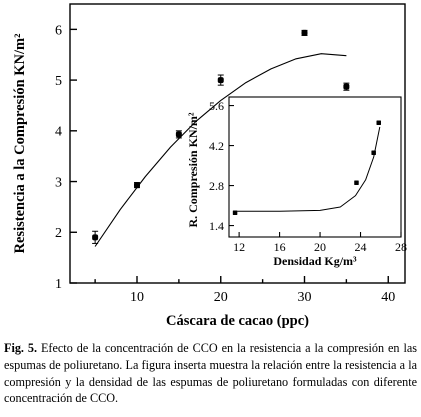 The height and width of the screenshot is (417, 421). What do you see at coordinates (20, 144) in the screenshot?
I see `main-y-axis-title: Resistencia a la Compresión KN/m²` at bounding box center [20, 144].